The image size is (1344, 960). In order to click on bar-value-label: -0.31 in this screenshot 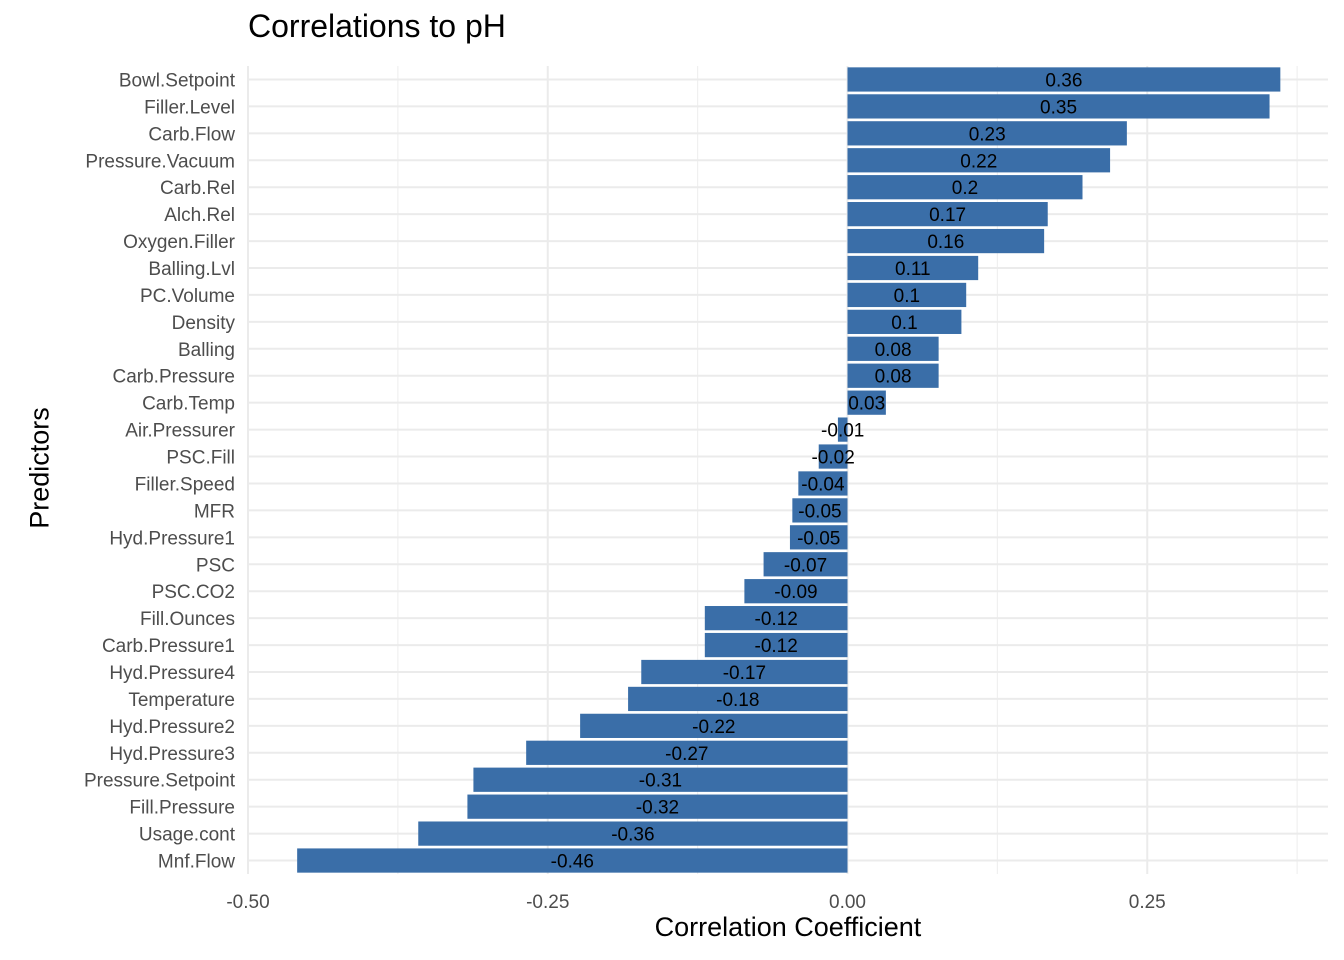, I will do `click(660, 781)`.